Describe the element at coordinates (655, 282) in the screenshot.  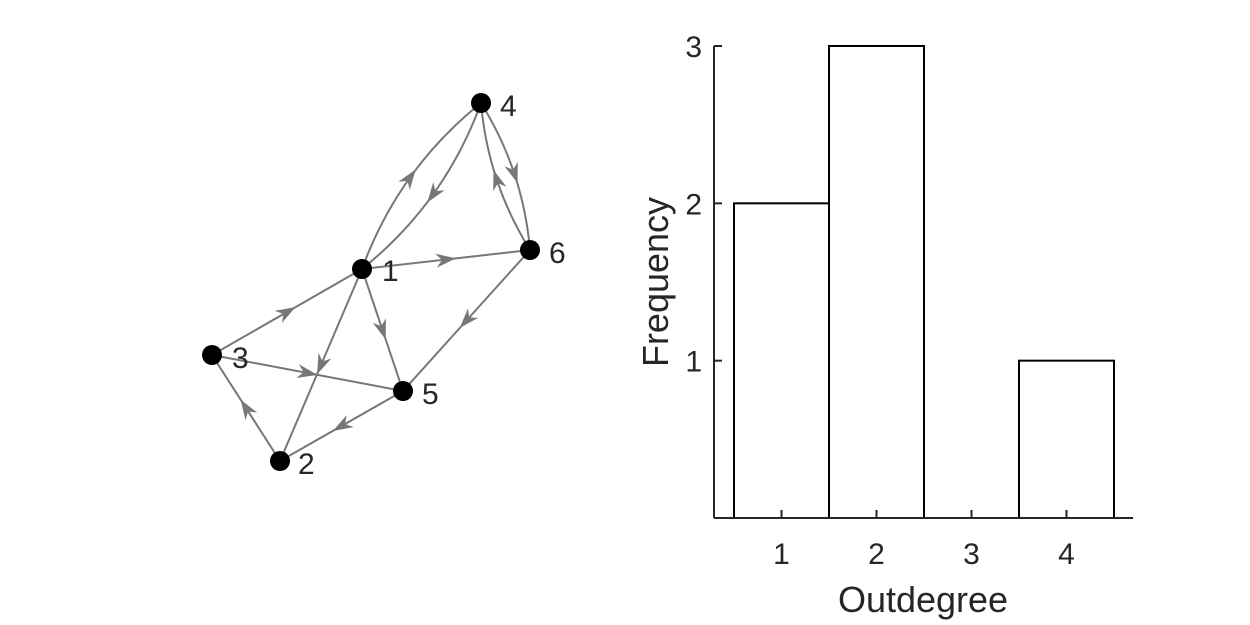
I see `y-axis-label: Frequency` at that location.